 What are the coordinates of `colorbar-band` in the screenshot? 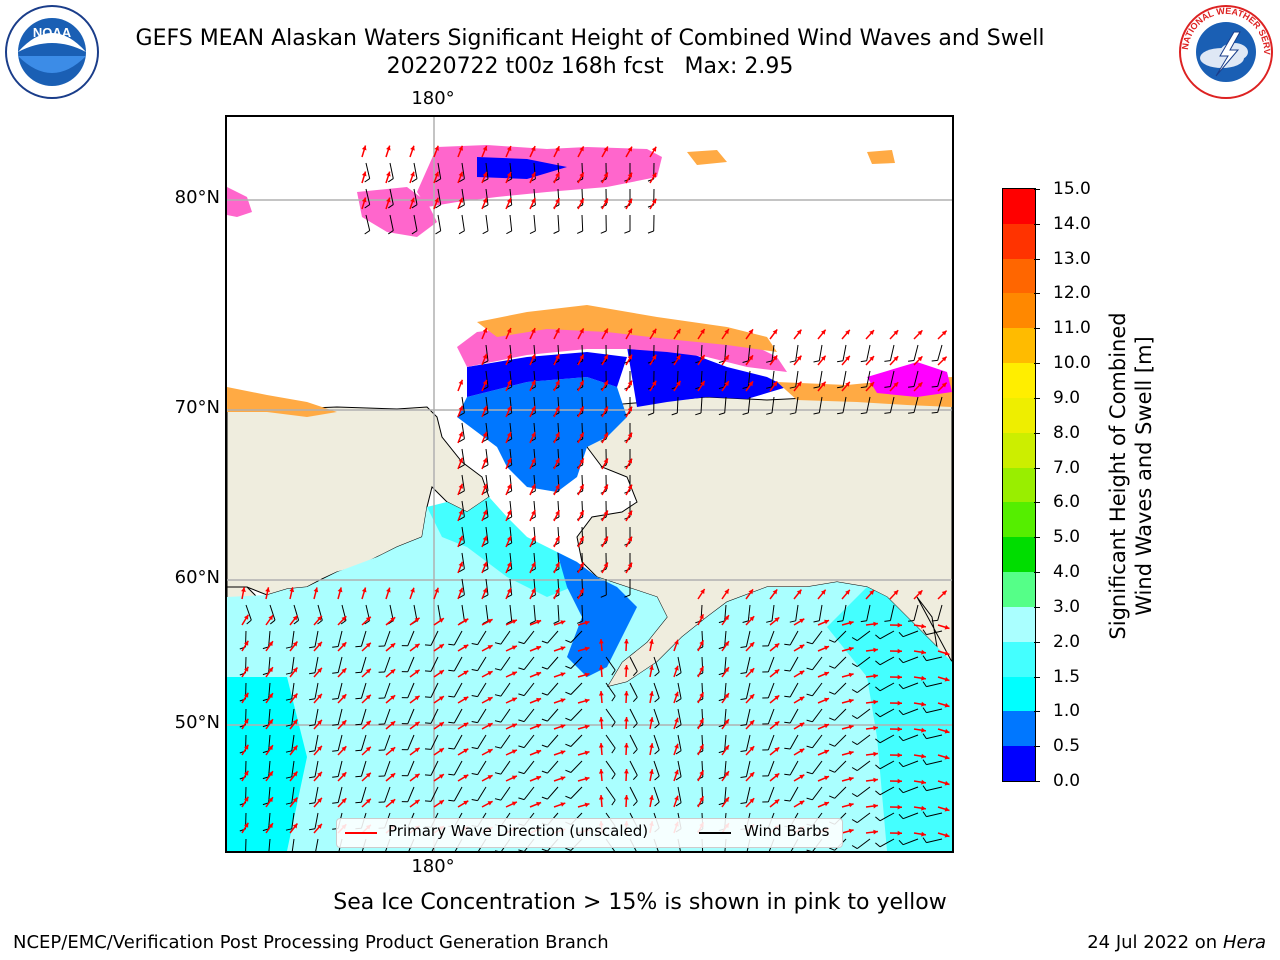 It's located at (1019, 380).